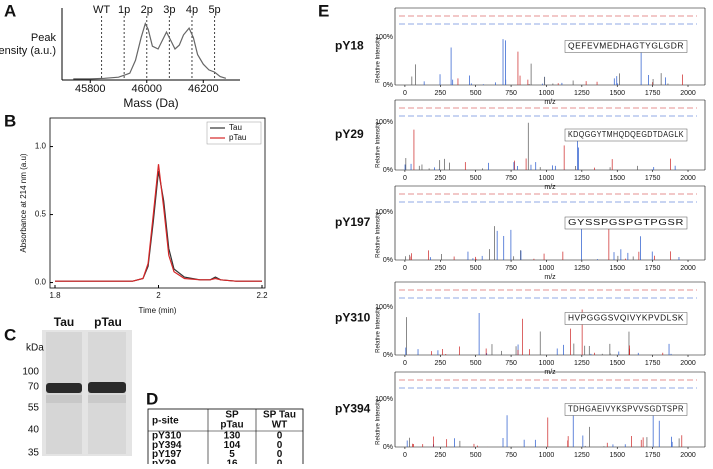  What do you see at coordinates (146, 89) in the screenshot?
I see `x-tick-label: 46000` at bounding box center [146, 89].